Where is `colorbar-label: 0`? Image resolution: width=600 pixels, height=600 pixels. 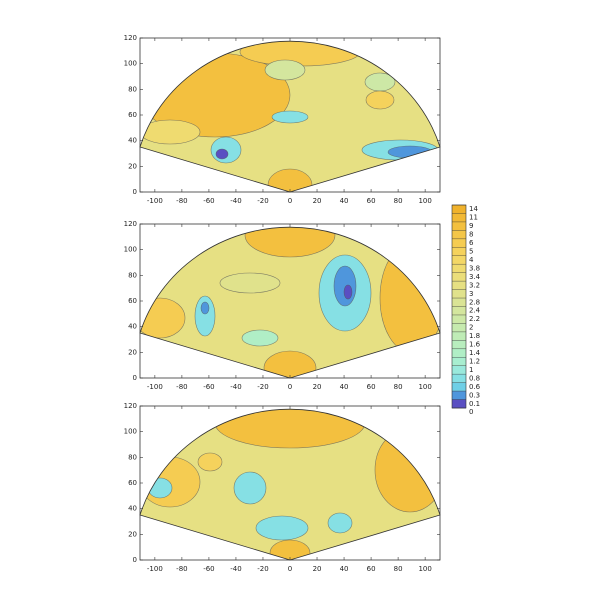 colorbar-label: 0 is located at coordinates (471, 412).